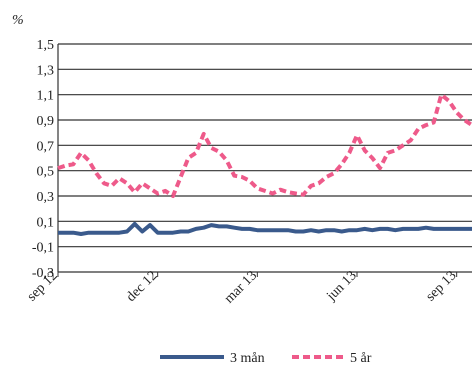 The height and width of the screenshot is (371, 475). I want to click on y-tick-label: 1,1, so click(46, 96).